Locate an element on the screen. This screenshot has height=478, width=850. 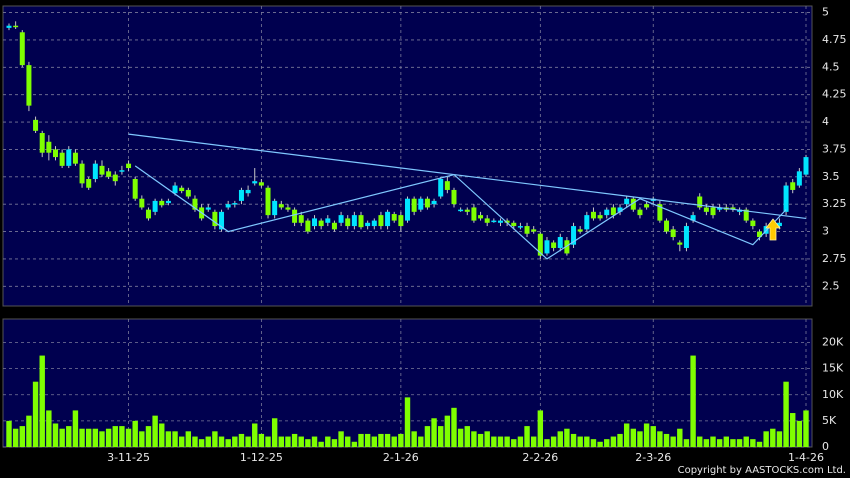
y-tick-label: 15K is located at coordinates (833, 368).